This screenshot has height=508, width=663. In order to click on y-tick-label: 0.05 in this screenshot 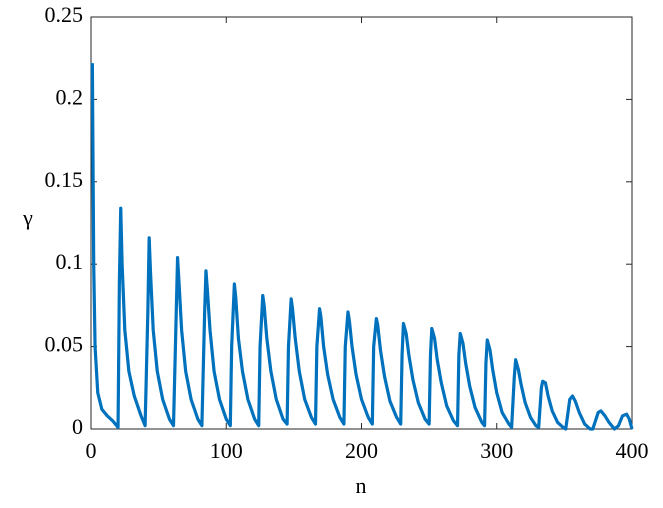, I will do `click(64, 344)`.